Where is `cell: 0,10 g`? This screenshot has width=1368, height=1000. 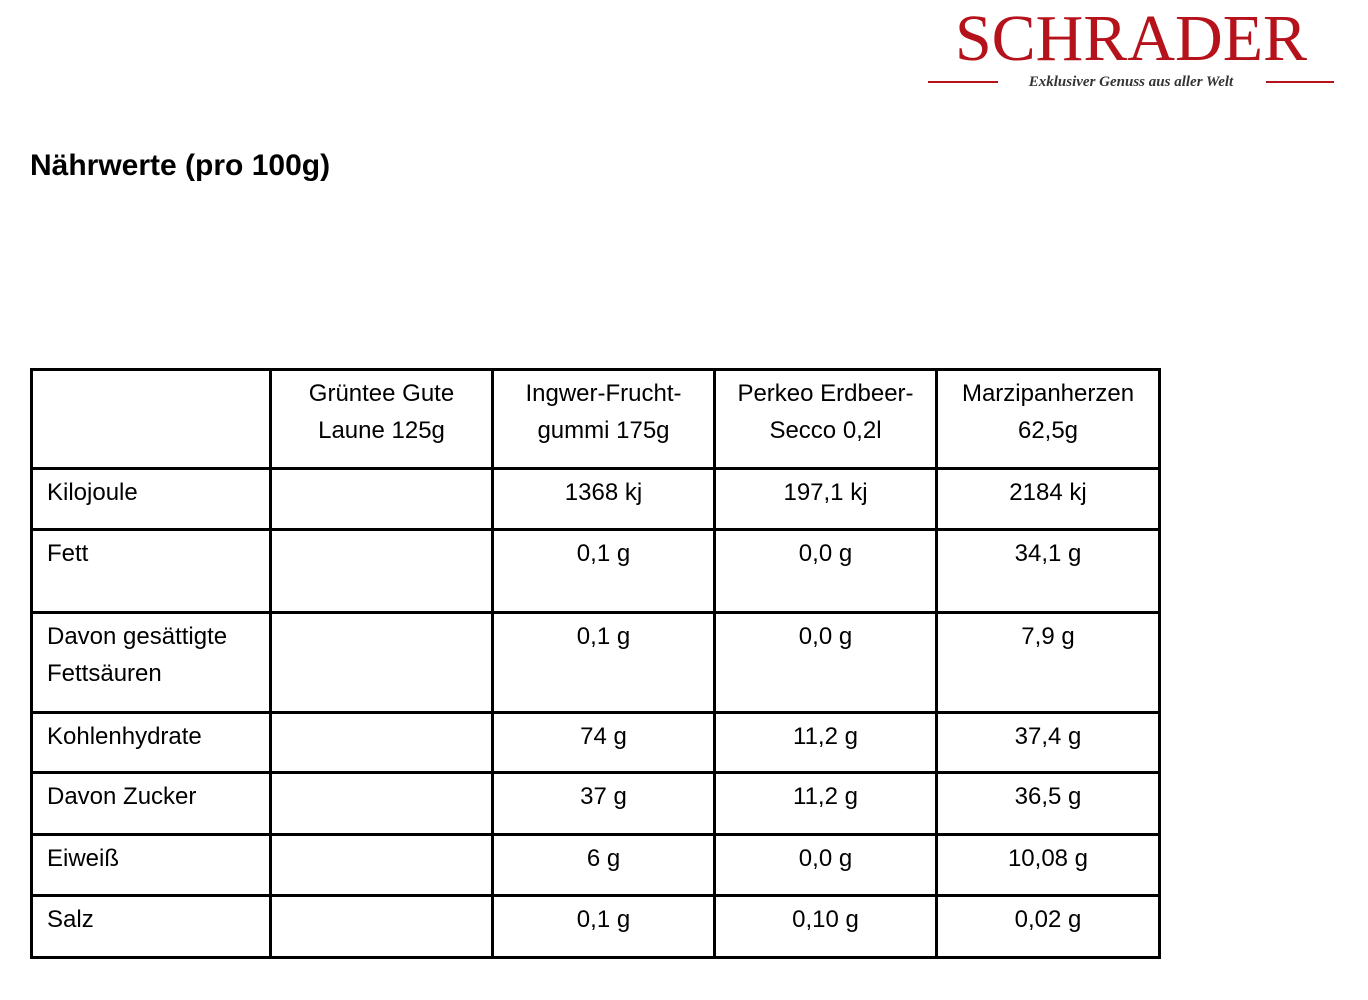
cell: 0,10 g is located at coordinates (825, 926).